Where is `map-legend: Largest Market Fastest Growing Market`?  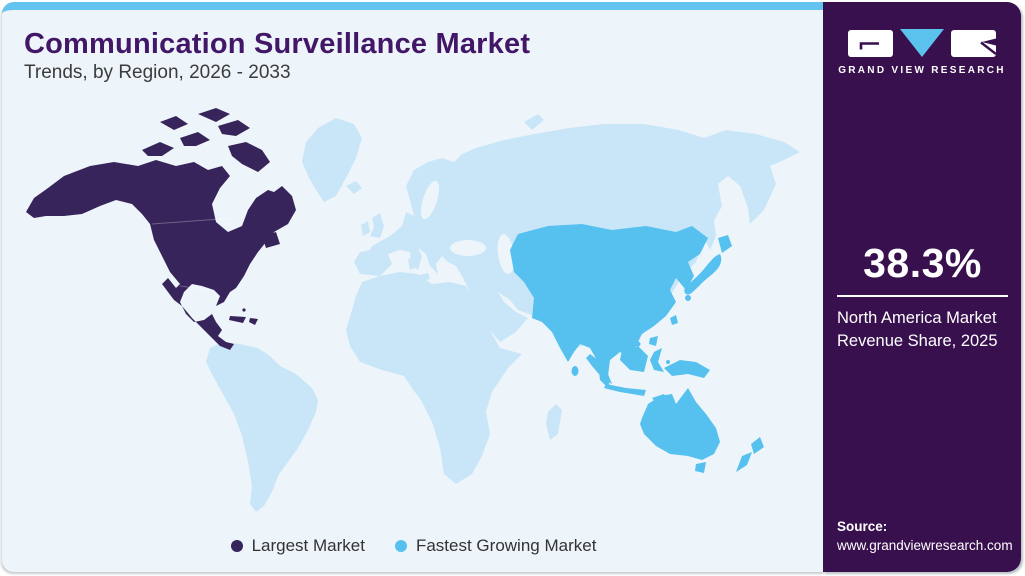 map-legend: Largest Market Fastest Growing Market is located at coordinates (413, 546).